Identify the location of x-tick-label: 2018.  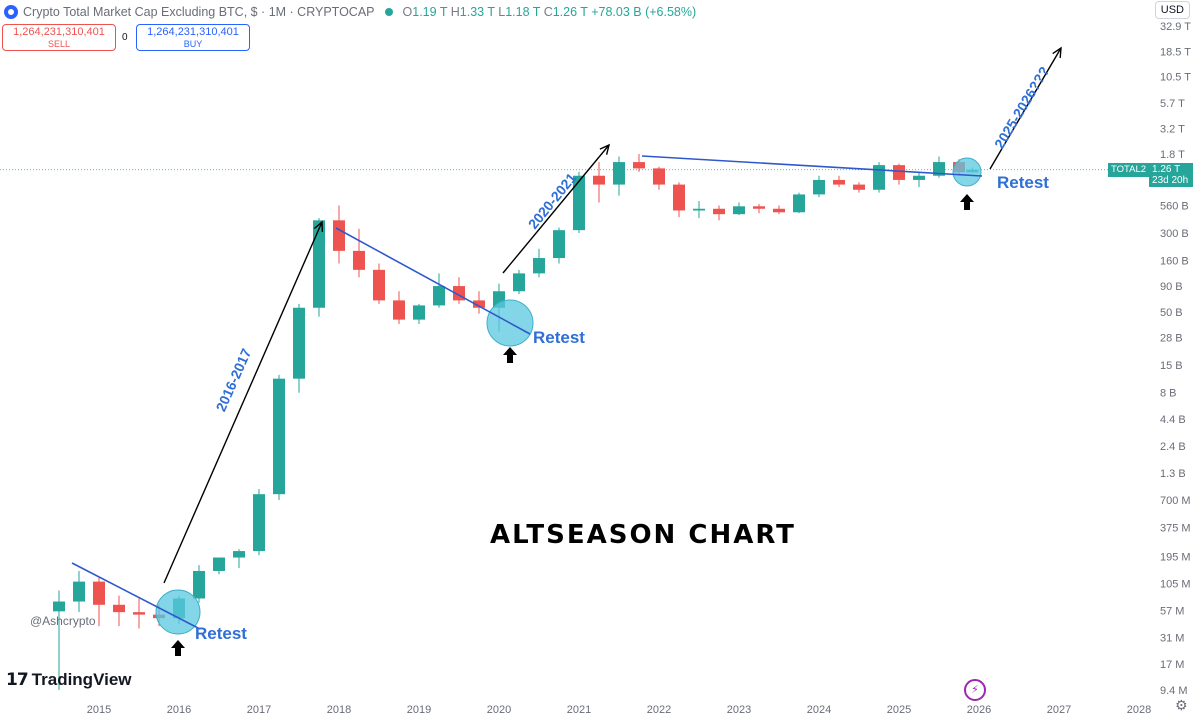
(339, 710).